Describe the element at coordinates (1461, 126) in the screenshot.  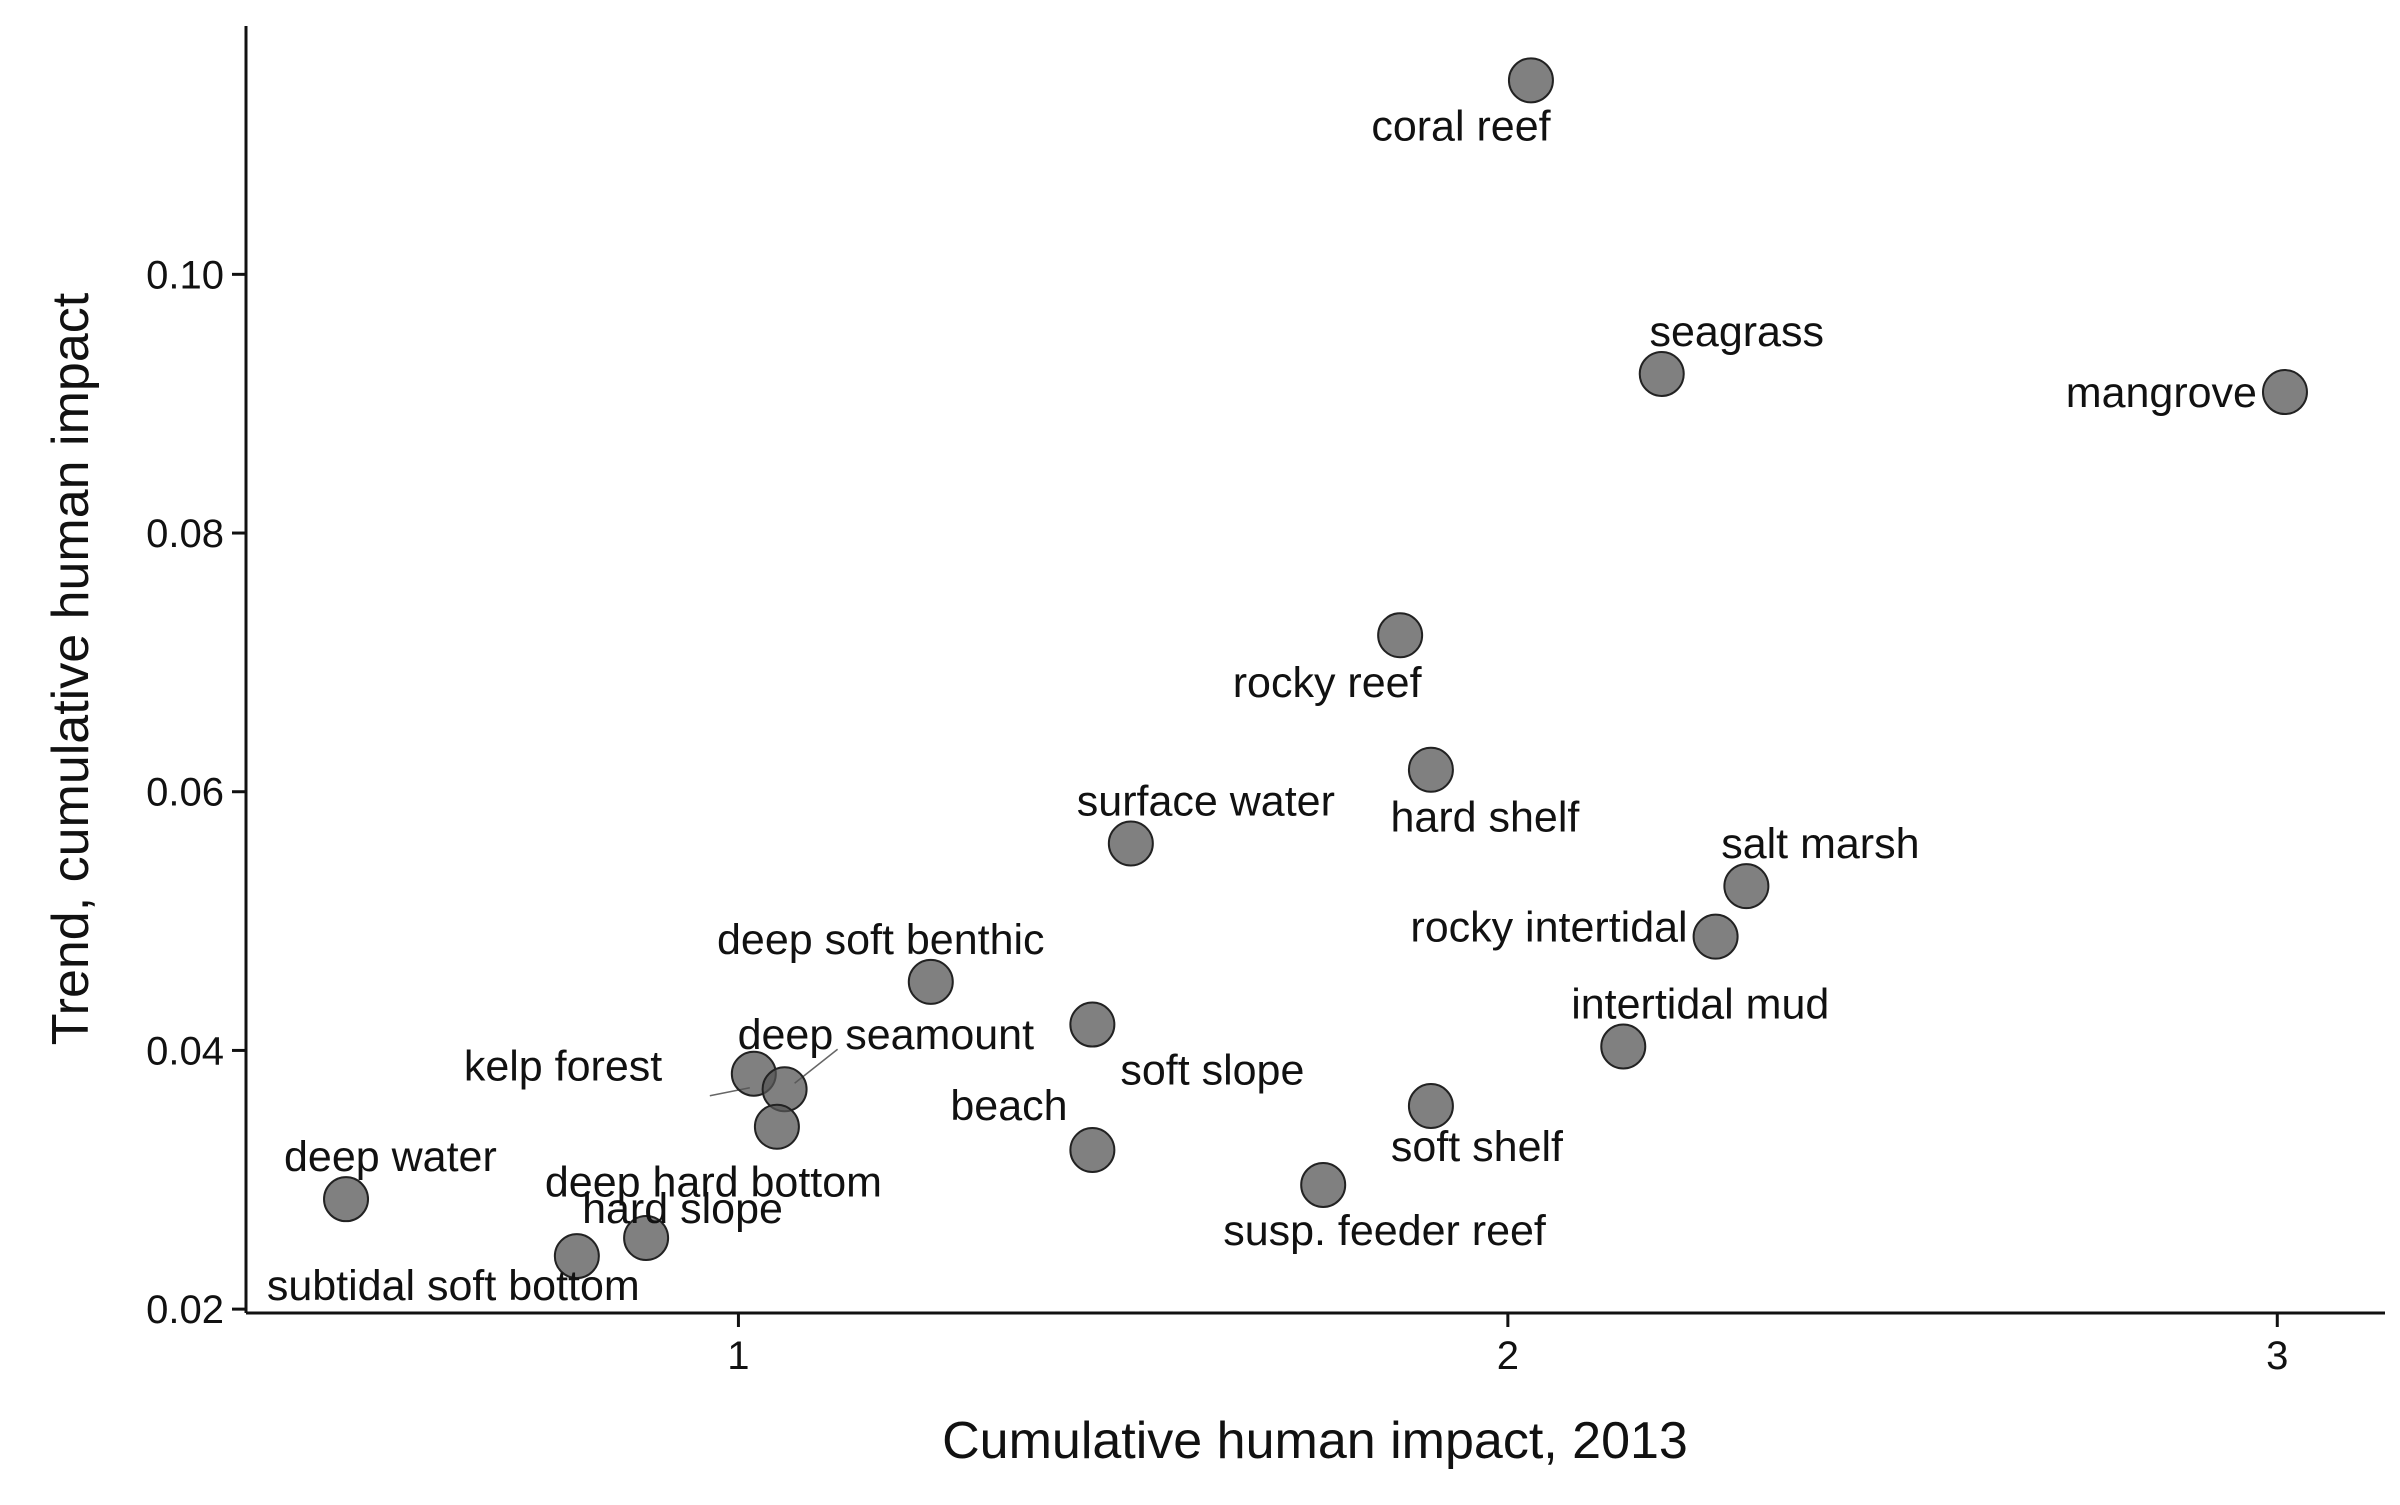
I see `point-label-coral-reef: coral reef` at that location.